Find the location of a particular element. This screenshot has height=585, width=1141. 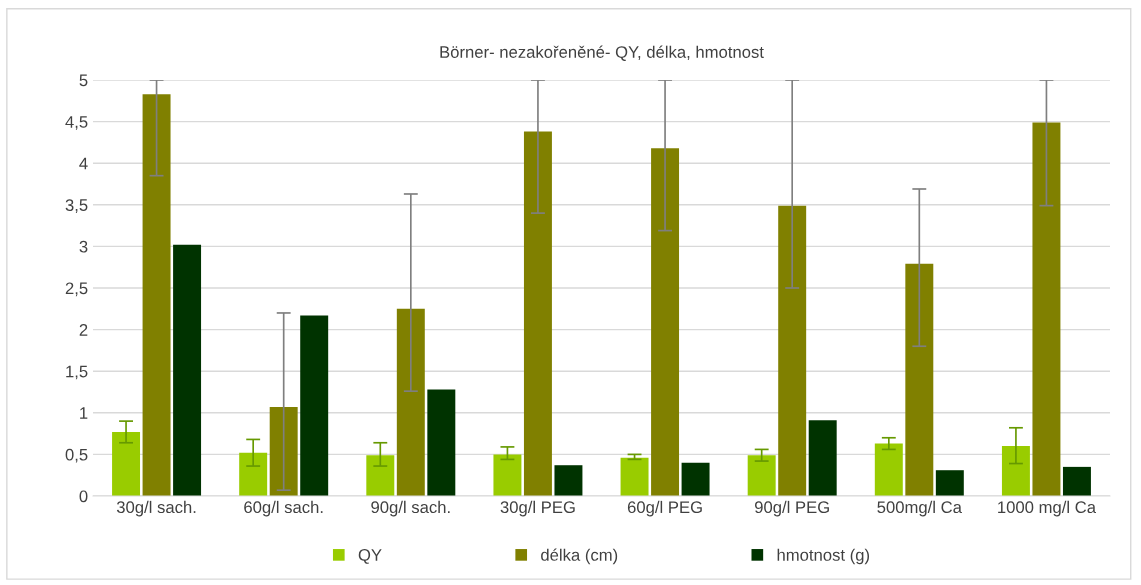

x-tick-label: 500mg/l Ca is located at coordinates (919, 508).